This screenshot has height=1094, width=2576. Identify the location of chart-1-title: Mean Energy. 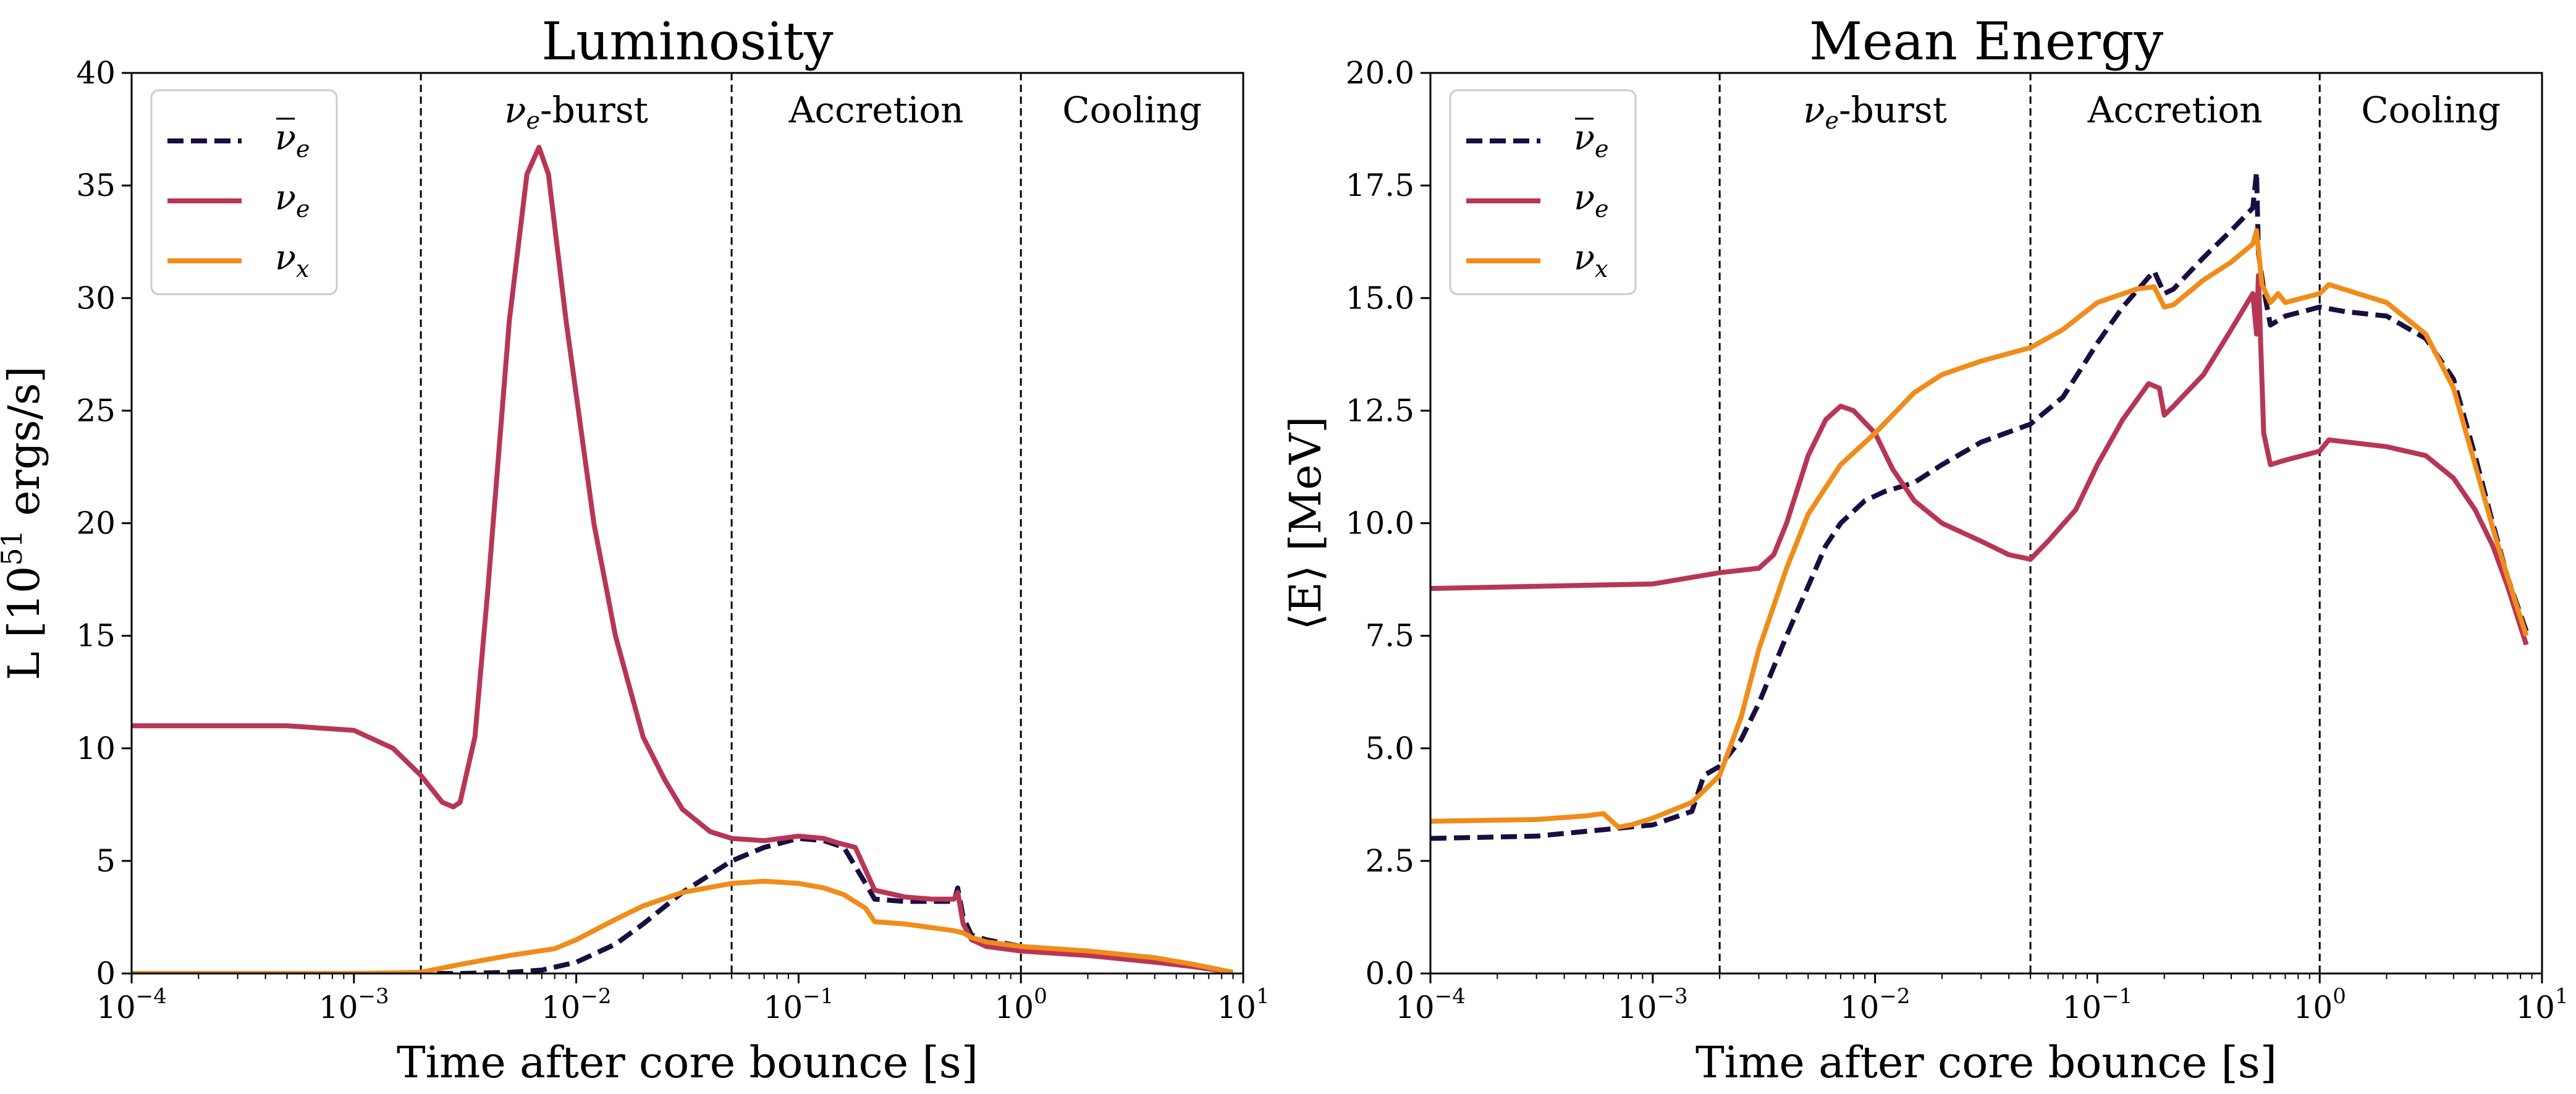
(1986, 41).